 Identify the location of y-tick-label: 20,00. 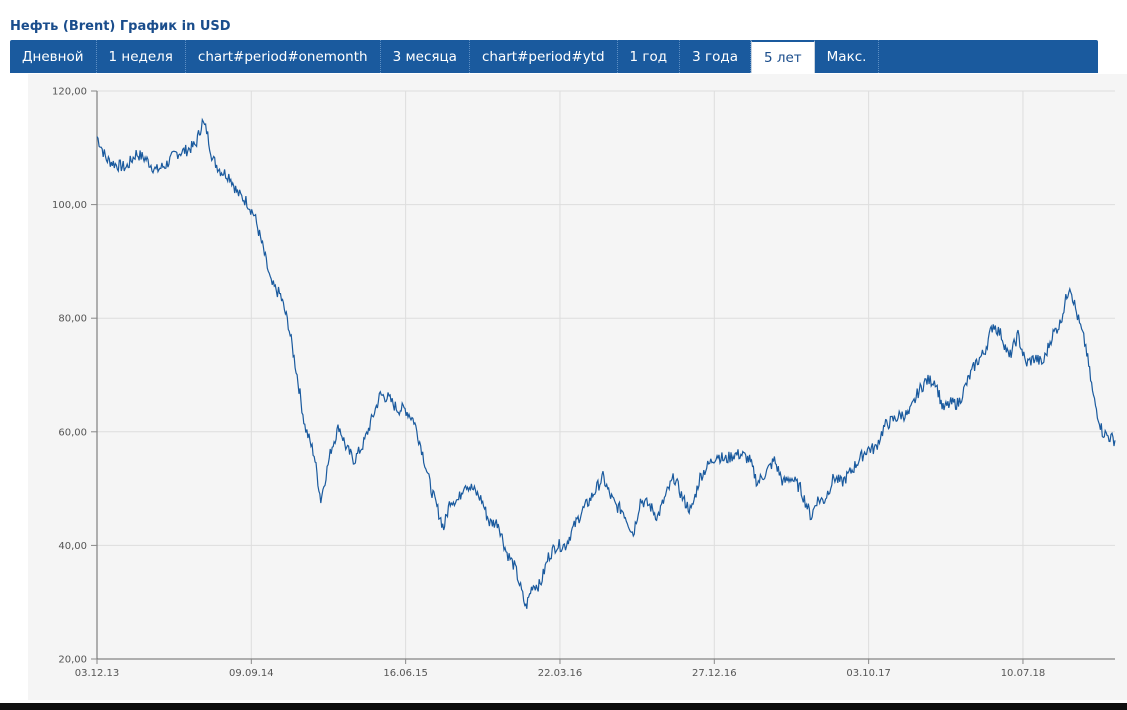
(72, 660).